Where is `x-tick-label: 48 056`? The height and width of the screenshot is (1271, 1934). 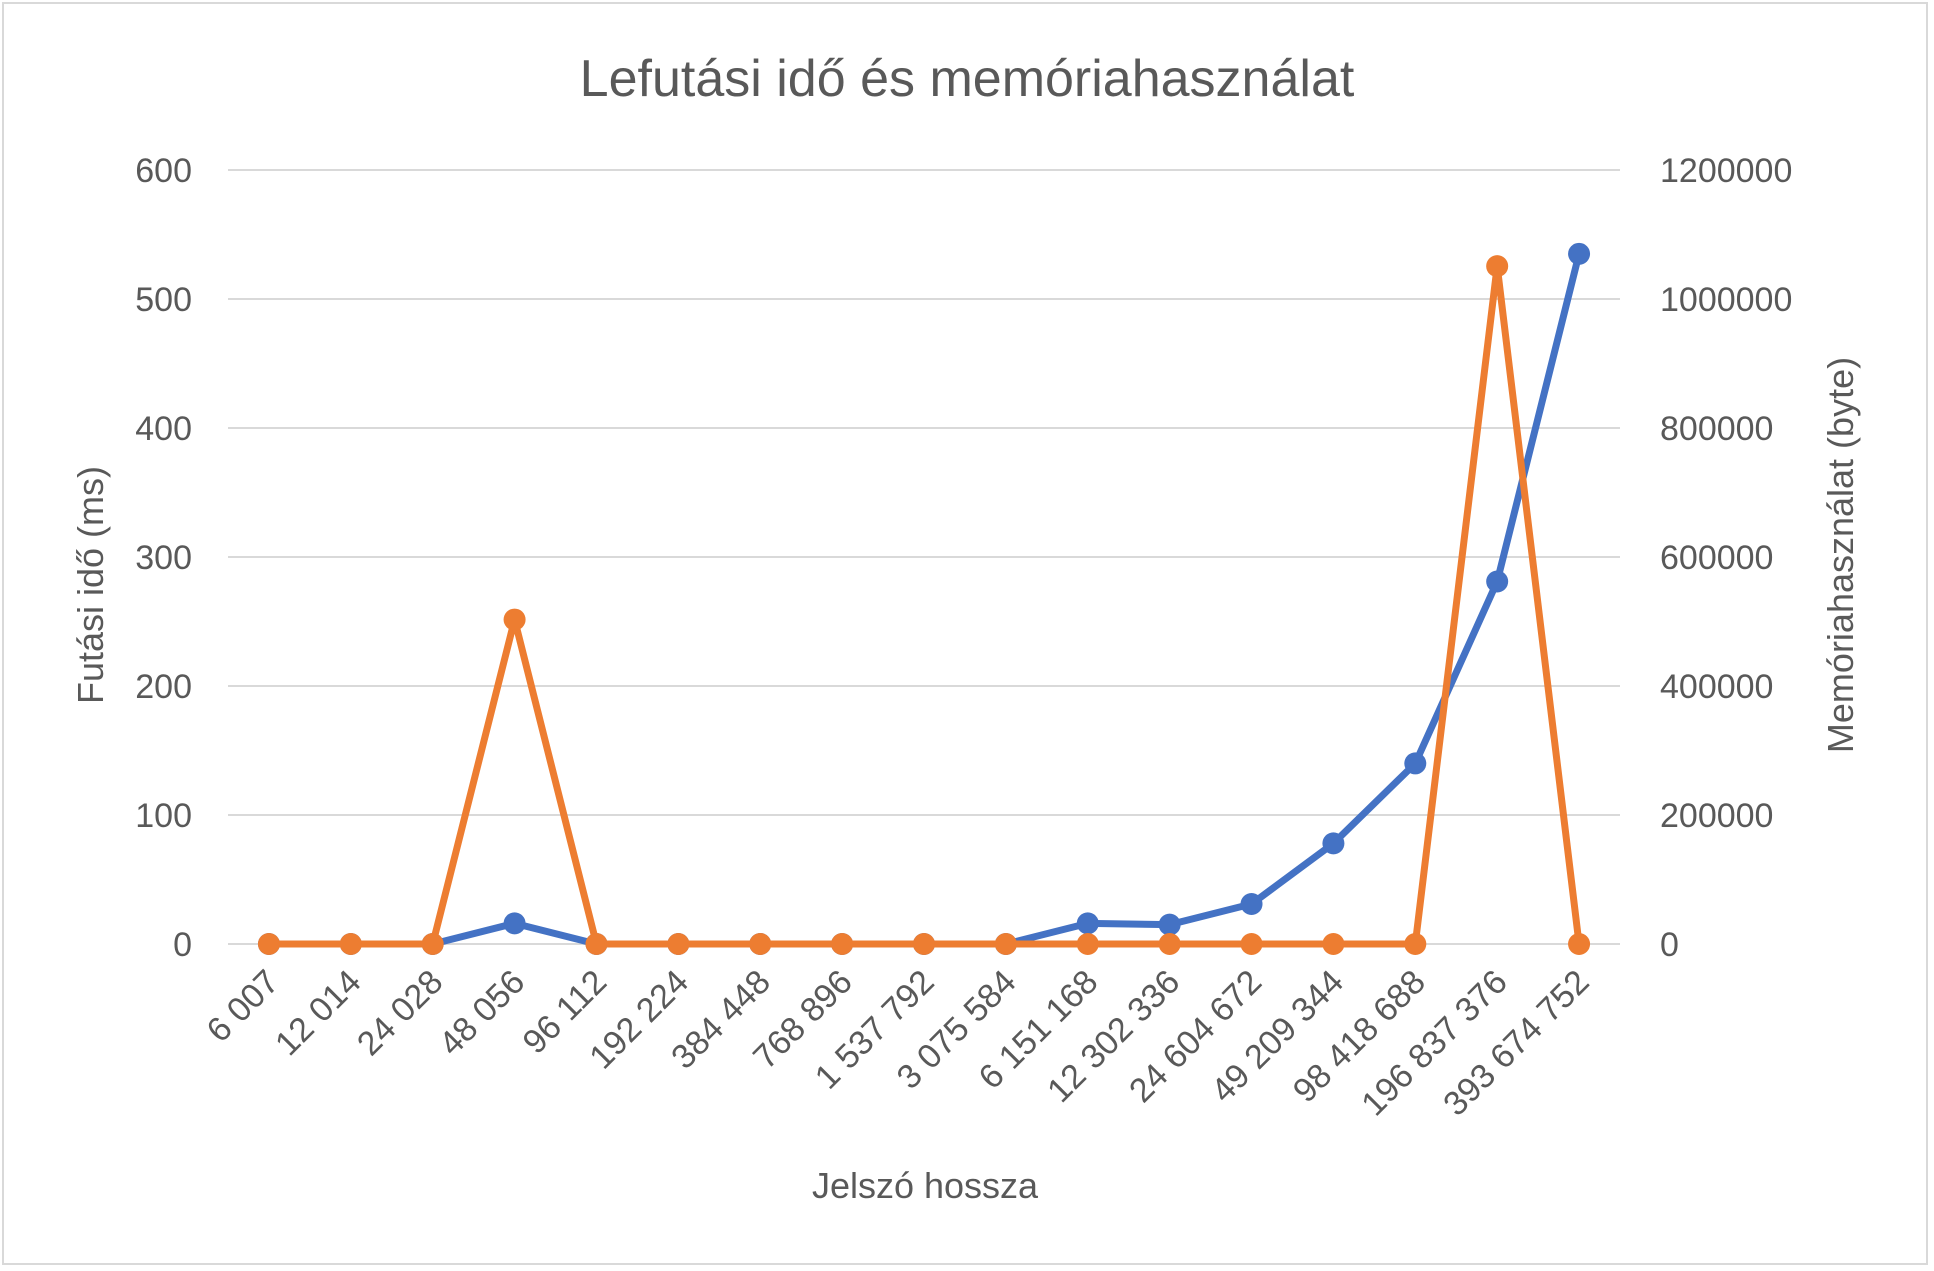 x-tick-label: 48 056 is located at coordinates (482, 1013).